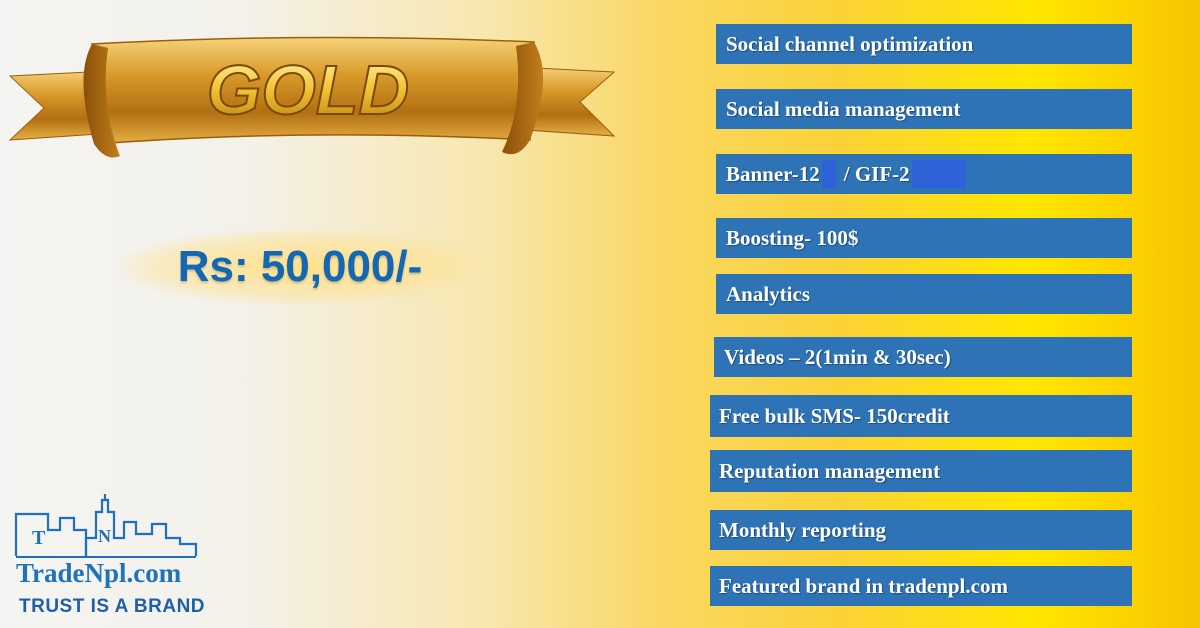 The image size is (1200, 628). What do you see at coordinates (112, 606) in the screenshot?
I see `logo-tagline: TRUST IS A BRAND` at bounding box center [112, 606].